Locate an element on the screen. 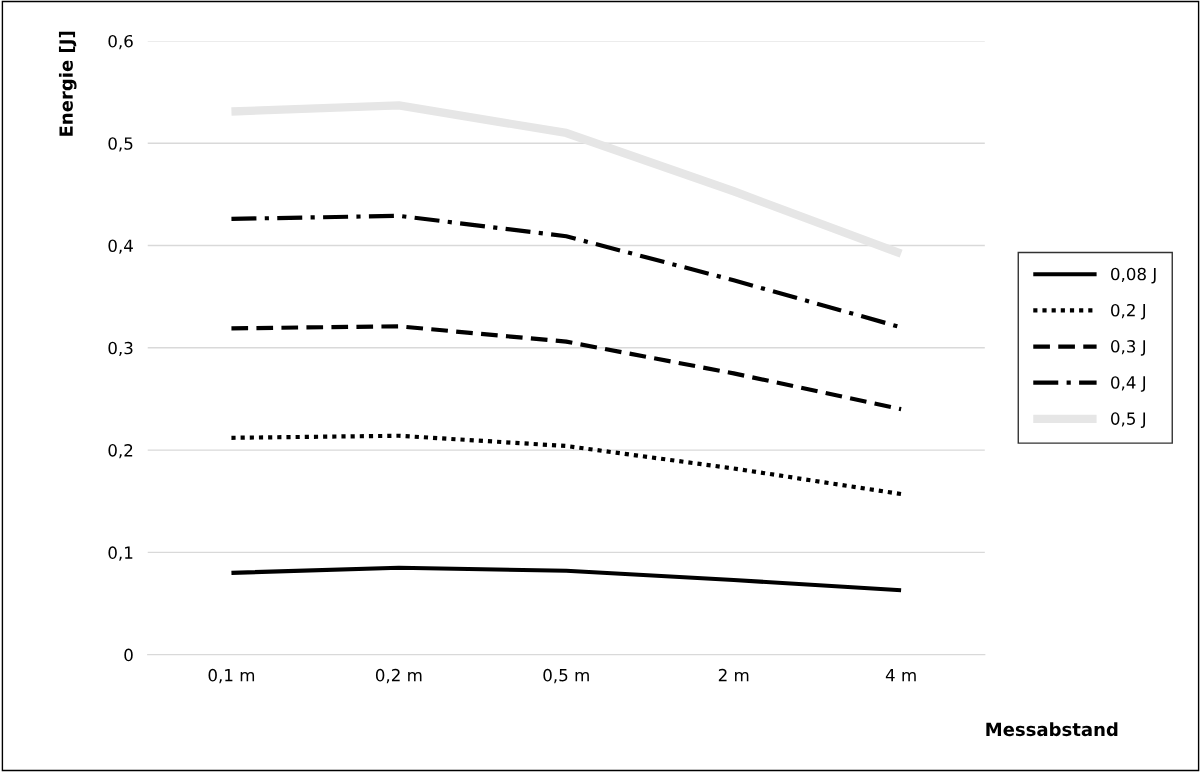 Image resolution: width=1201 pixels, height=772 pixels. y-tick-label: 0,2 is located at coordinates (120, 451).